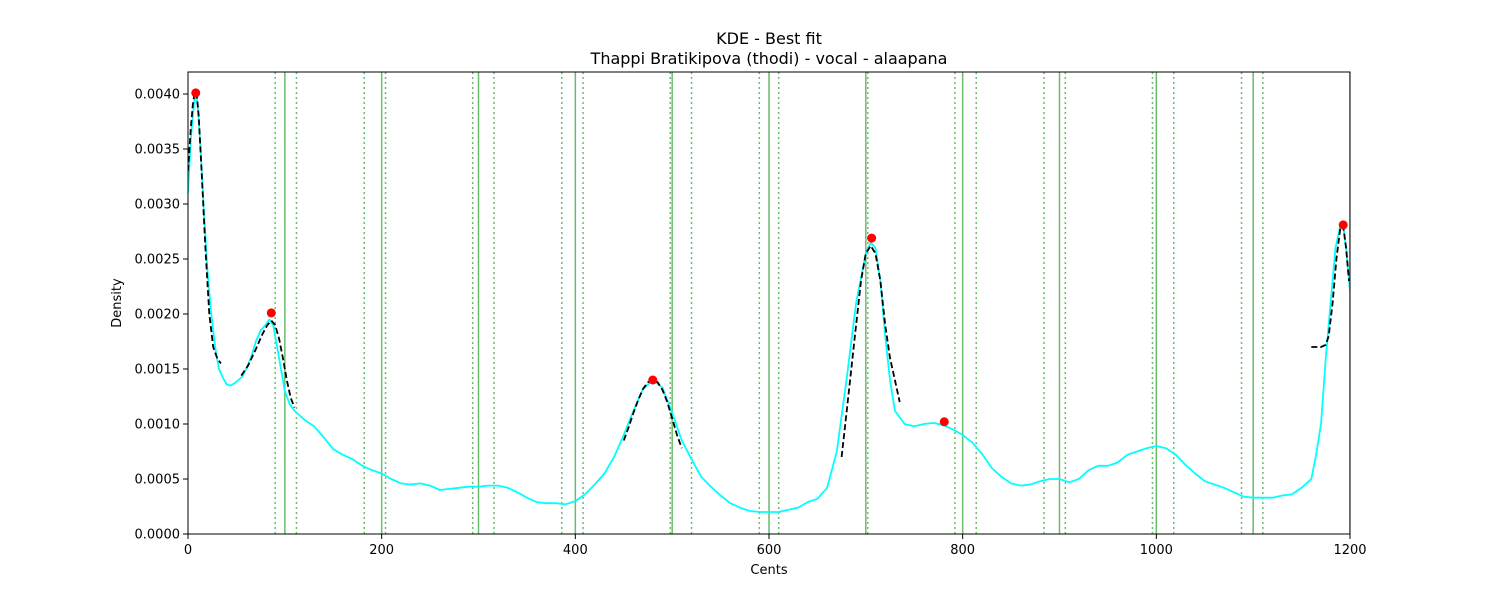 The width and height of the screenshot is (1500, 600). What do you see at coordinates (158, 535) in the screenshot?
I see `y-tick-label: 0.0000` at bounding box center [158, 535].